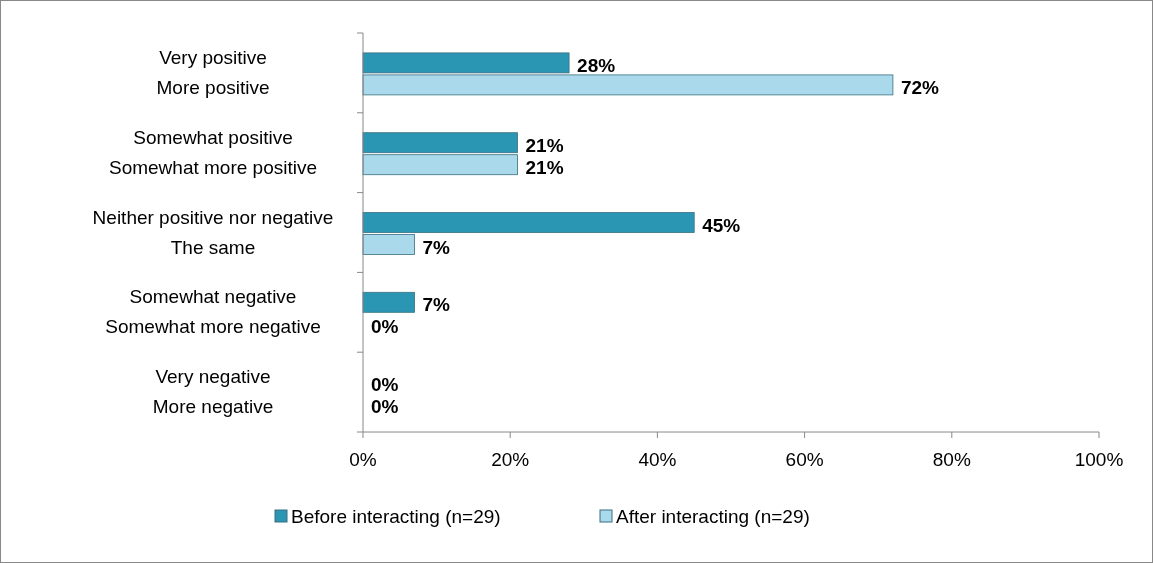 The width and height of the screenshot is (1153, 563). What do you see at coordinates (721, 225) in the screenshot?
I see `data-label: 45%` at bounding box center [721, 225].